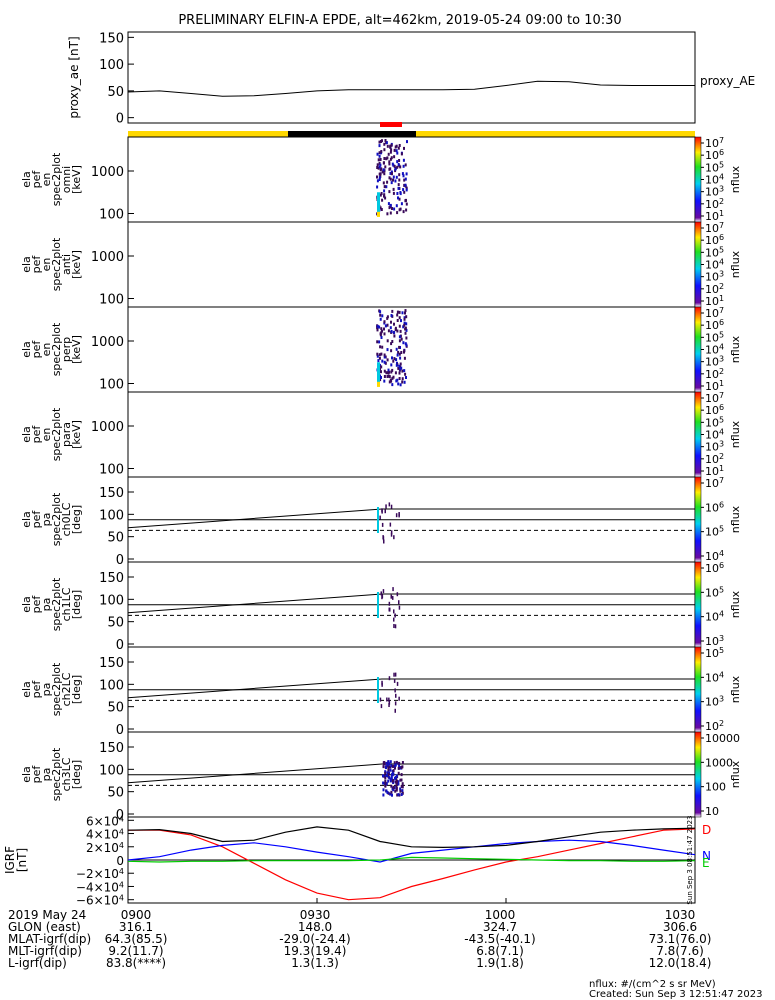  I want to click on pa-line-upper, so click(411, 603).